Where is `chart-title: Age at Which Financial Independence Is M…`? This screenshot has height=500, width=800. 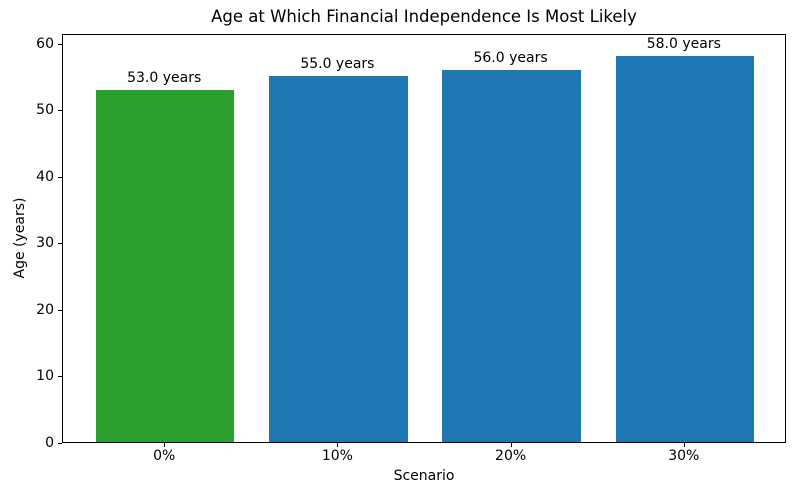
chart-title: Age at Which Financial Independence Is M… is located at coordinates (424, 16).